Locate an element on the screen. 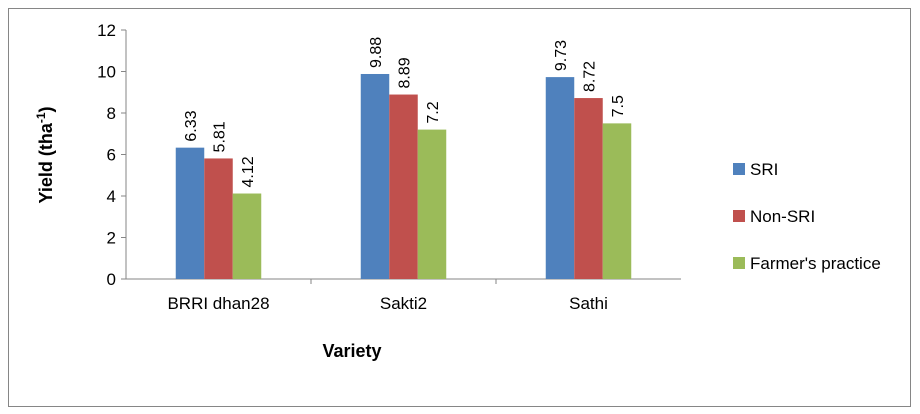  value-label: 8.72 is located at coordinates (590, 76).